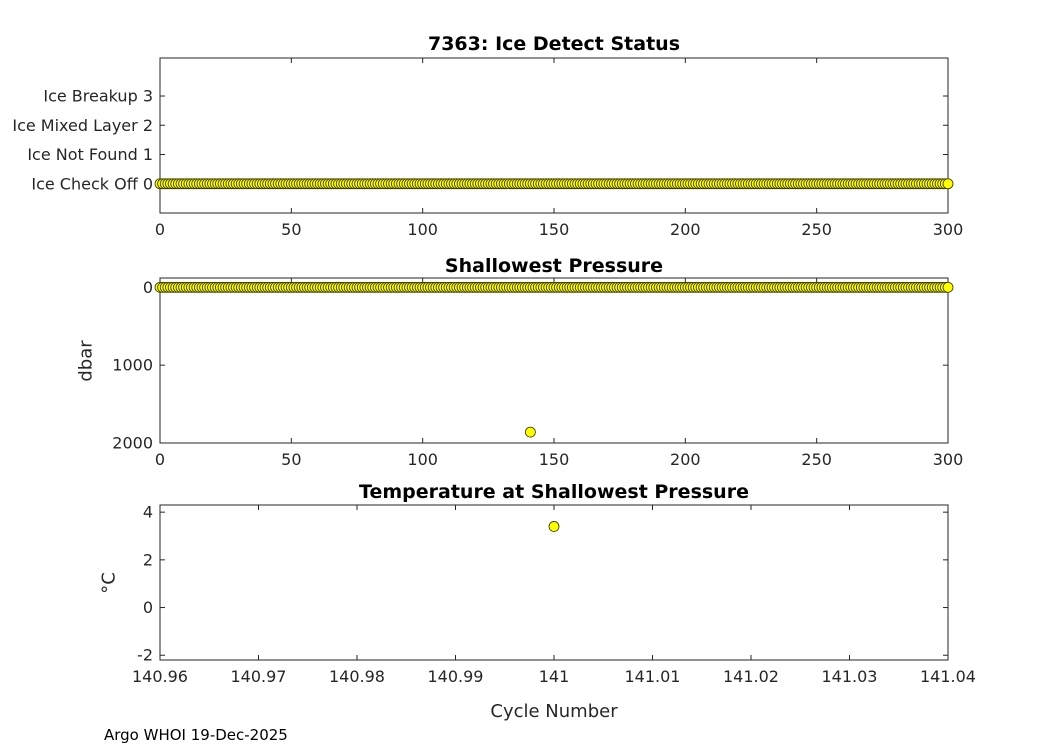 This screenshot has height=750, width=1050. What do you see at coordinates (86, 361) in the screenshot?
I see `ylabel-dbar: dbar` at bounding box center [86, 361].